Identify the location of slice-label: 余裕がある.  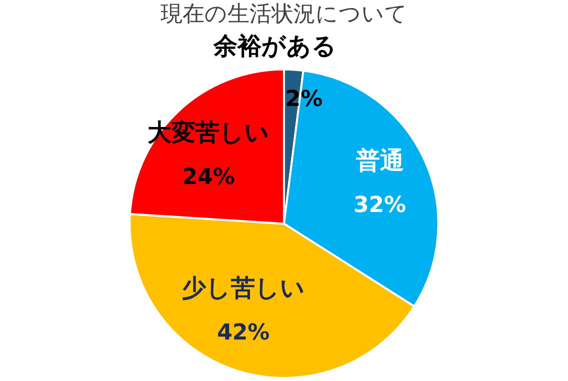
(274, 46).